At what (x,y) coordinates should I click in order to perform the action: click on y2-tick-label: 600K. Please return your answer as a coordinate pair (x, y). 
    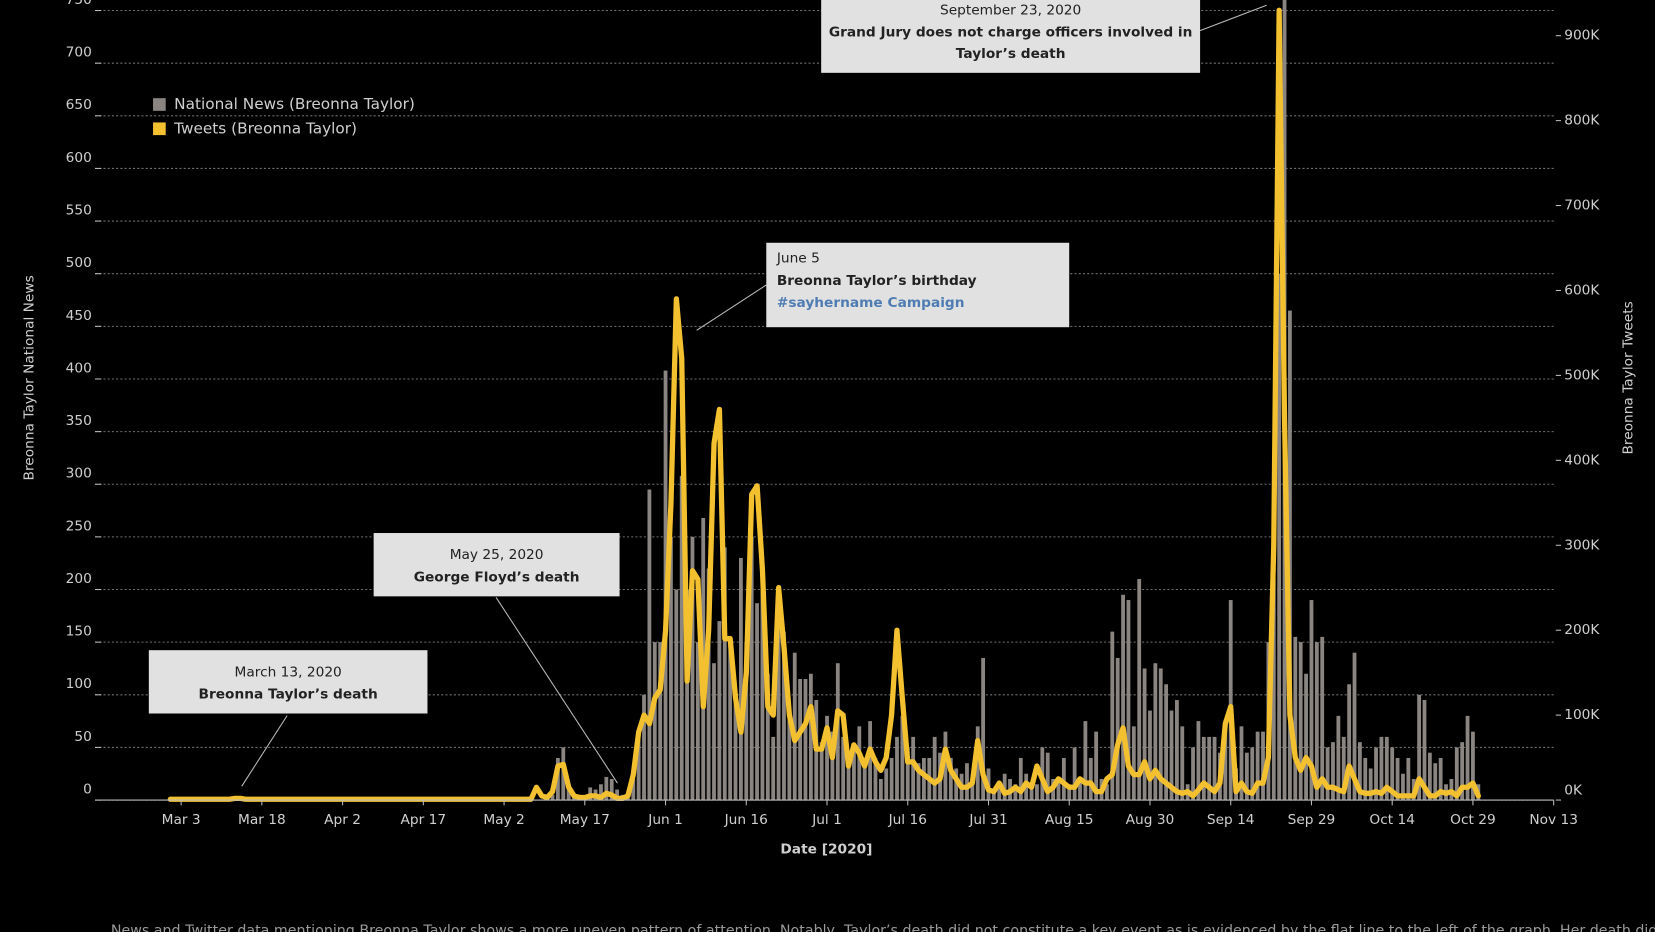
    Looking at the image, I should click on (1582, 290).